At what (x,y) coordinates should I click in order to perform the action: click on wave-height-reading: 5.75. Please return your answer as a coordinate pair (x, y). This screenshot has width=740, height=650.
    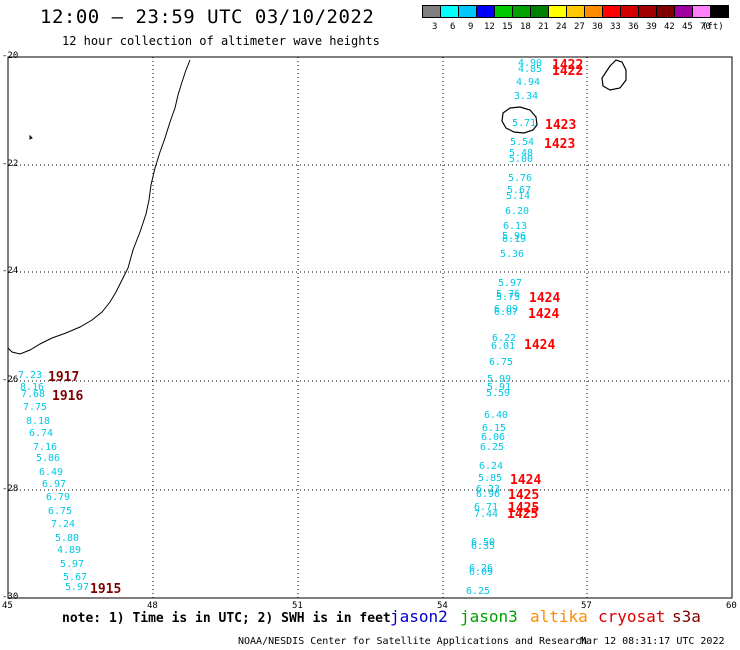
    Looking at the image, I should click on (508, 297).